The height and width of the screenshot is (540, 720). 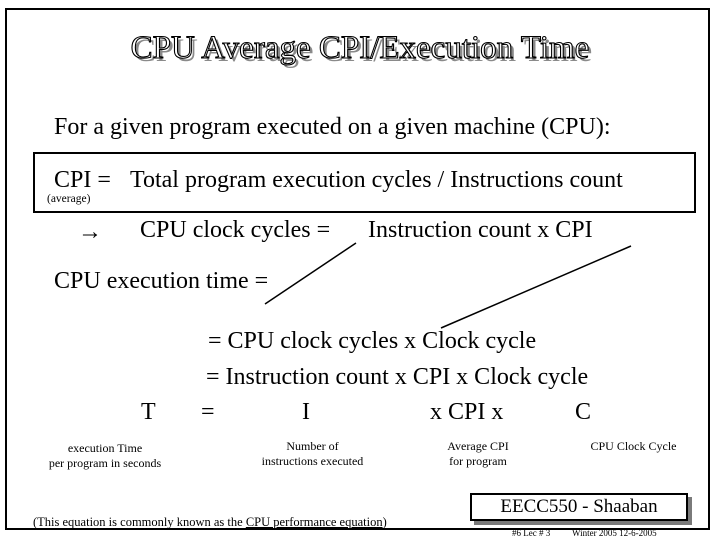 What do you see at coordinates (105, 448) in the screenshot?
I see `note-execution-time-line1: execution Time` at bounding box center [105, 448].